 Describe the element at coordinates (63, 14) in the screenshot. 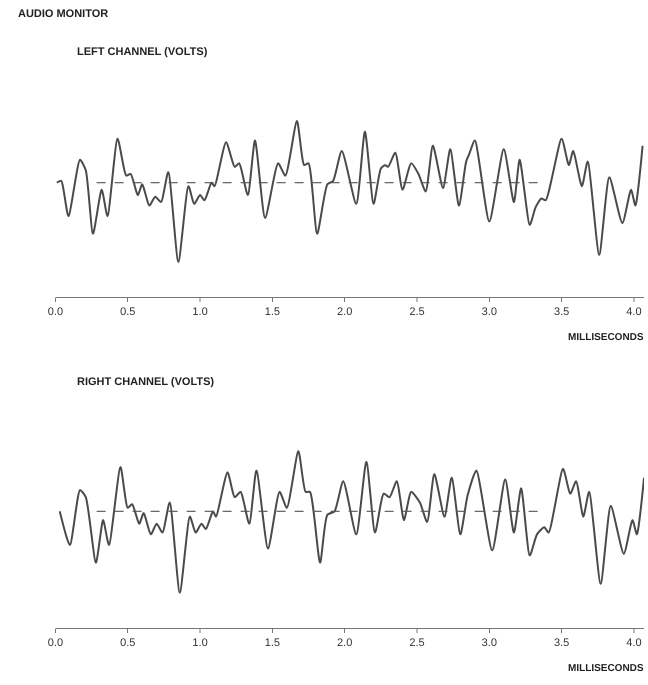

I see `chart-title: AUDIO MONITOR` at that location.